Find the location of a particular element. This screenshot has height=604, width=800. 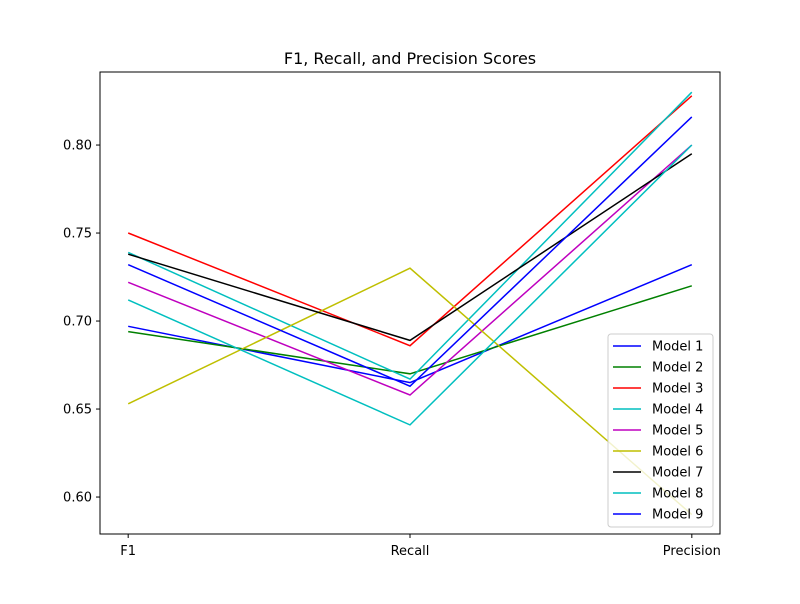

legend-box is located at coordinates (660, 430).